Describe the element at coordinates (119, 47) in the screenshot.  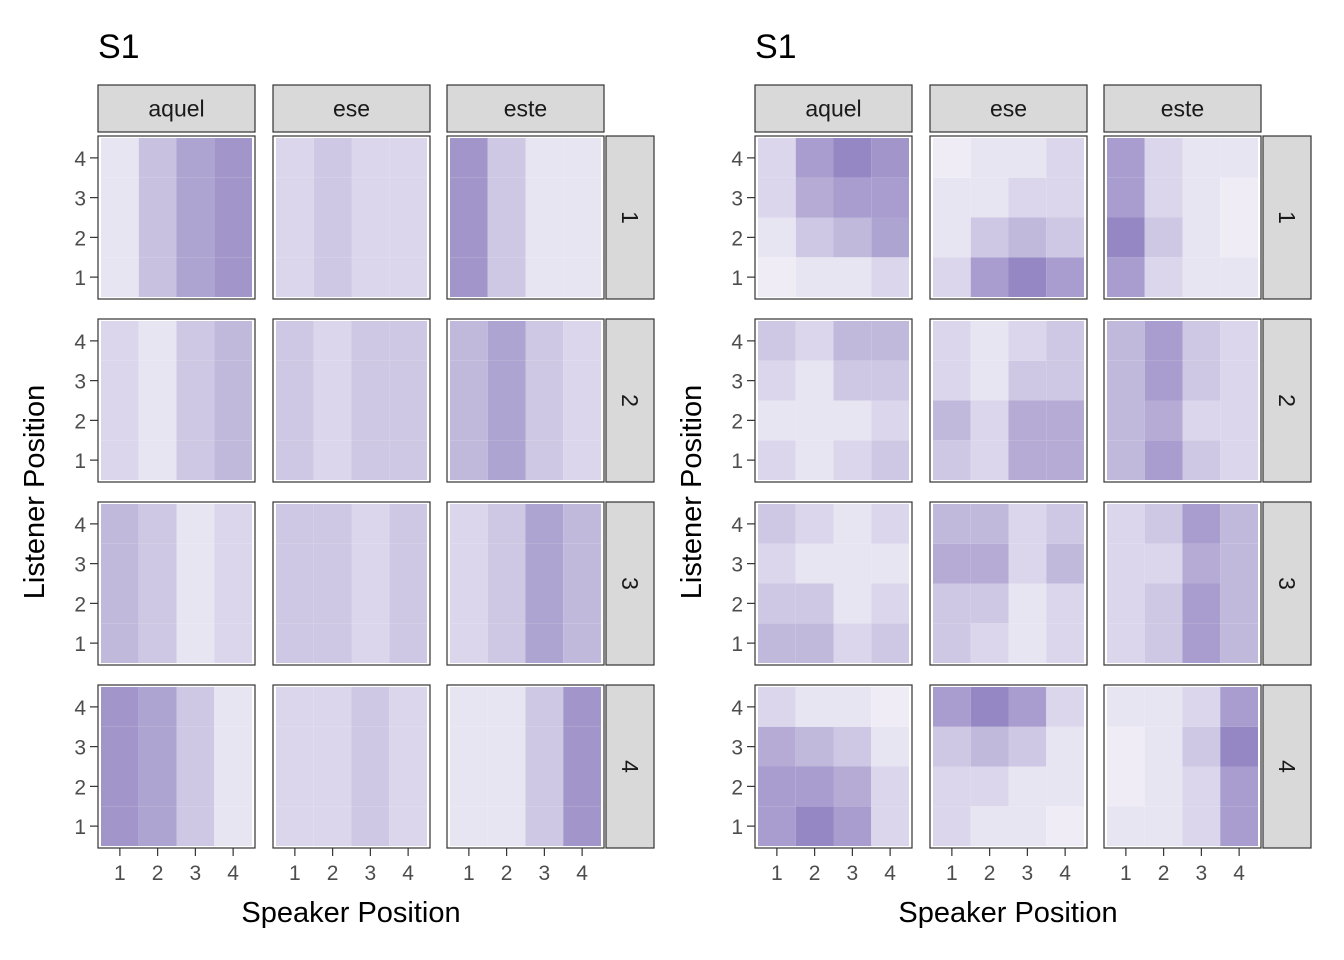
I see `chart-title: S1` at that location.